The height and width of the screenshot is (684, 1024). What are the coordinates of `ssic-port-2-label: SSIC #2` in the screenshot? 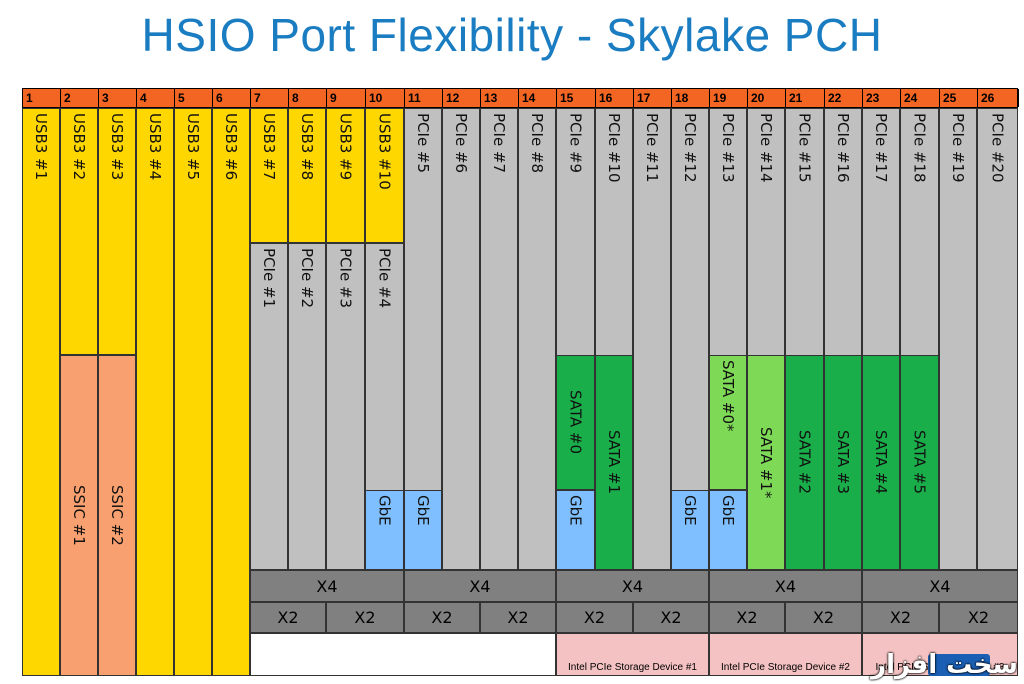 It's located at (117, 515).